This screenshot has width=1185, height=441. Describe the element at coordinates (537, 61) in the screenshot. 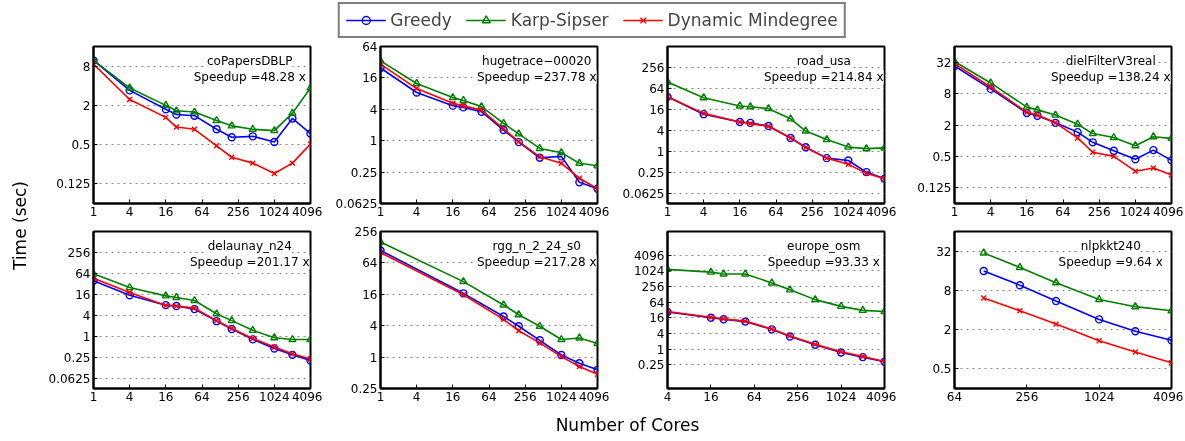

I see `text: hugetrace−00020` at that location.